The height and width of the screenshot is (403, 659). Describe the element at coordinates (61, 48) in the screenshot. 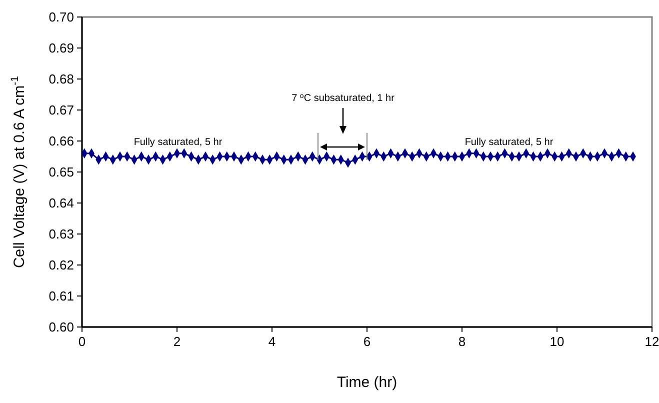

I see `y-tick-label: 0.69` at that location.